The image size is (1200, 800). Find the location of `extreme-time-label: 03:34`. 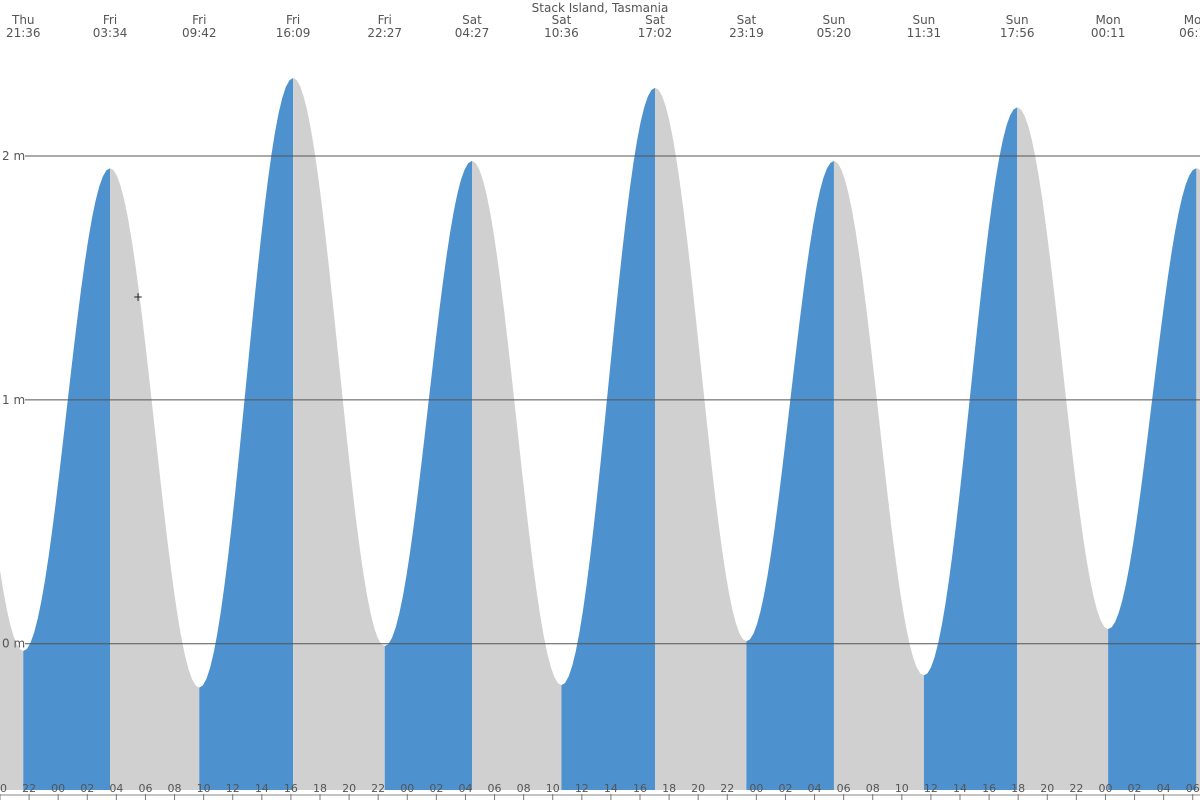

extreme-time-label: 03:34 is located at coordinates (110, 33).